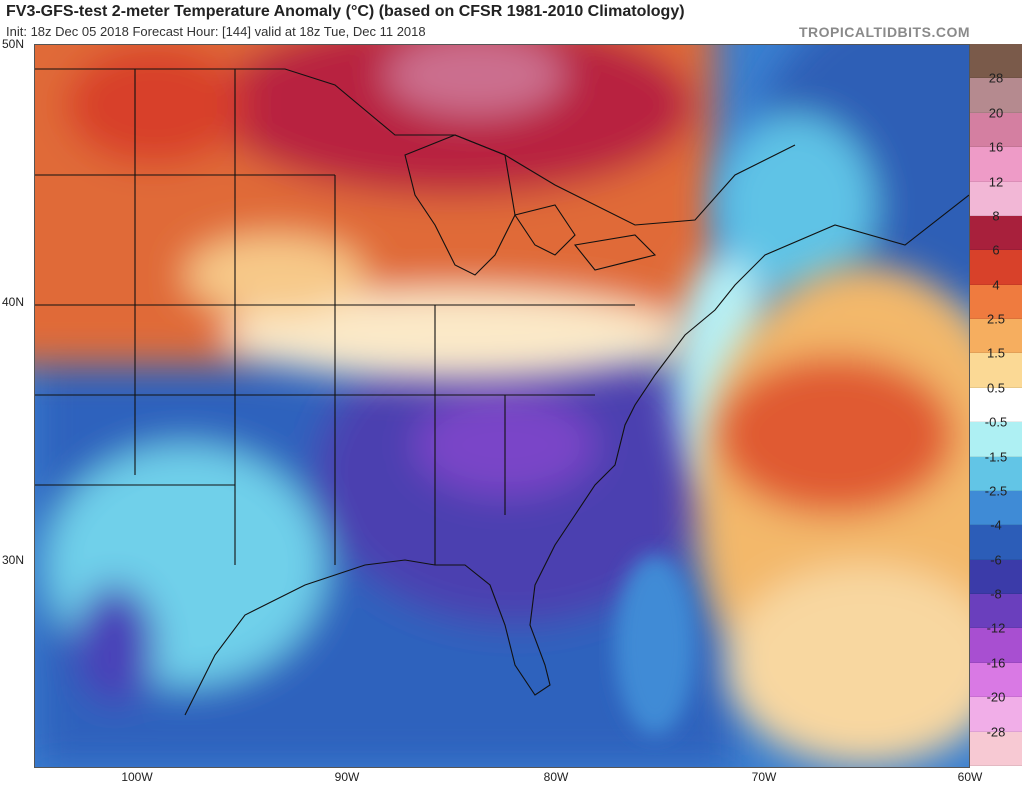 This screenshot has height=786, width=1024. I want to click on lon-label-70w: 70W, so click(764, 777).